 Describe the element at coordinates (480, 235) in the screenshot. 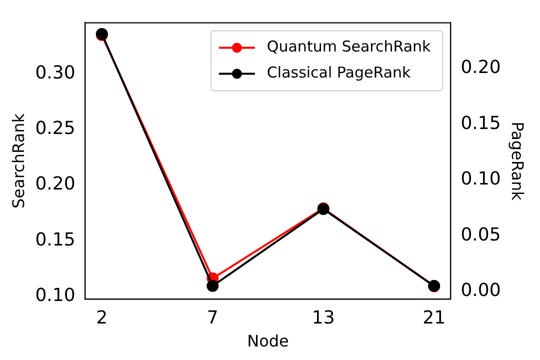

I see `y2-tick-label: 0.05` at that location.